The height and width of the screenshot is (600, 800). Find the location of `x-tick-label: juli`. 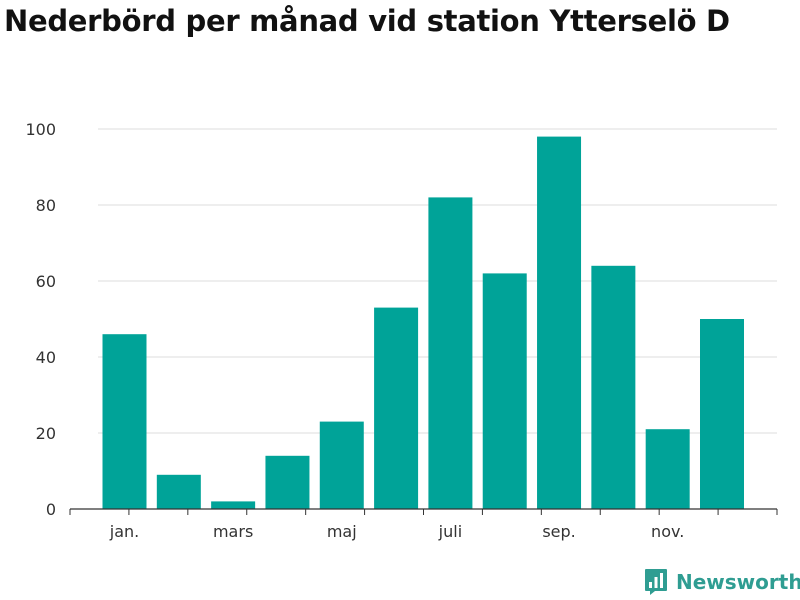

x-tick-label: juli is located at coordinates (450, 531).